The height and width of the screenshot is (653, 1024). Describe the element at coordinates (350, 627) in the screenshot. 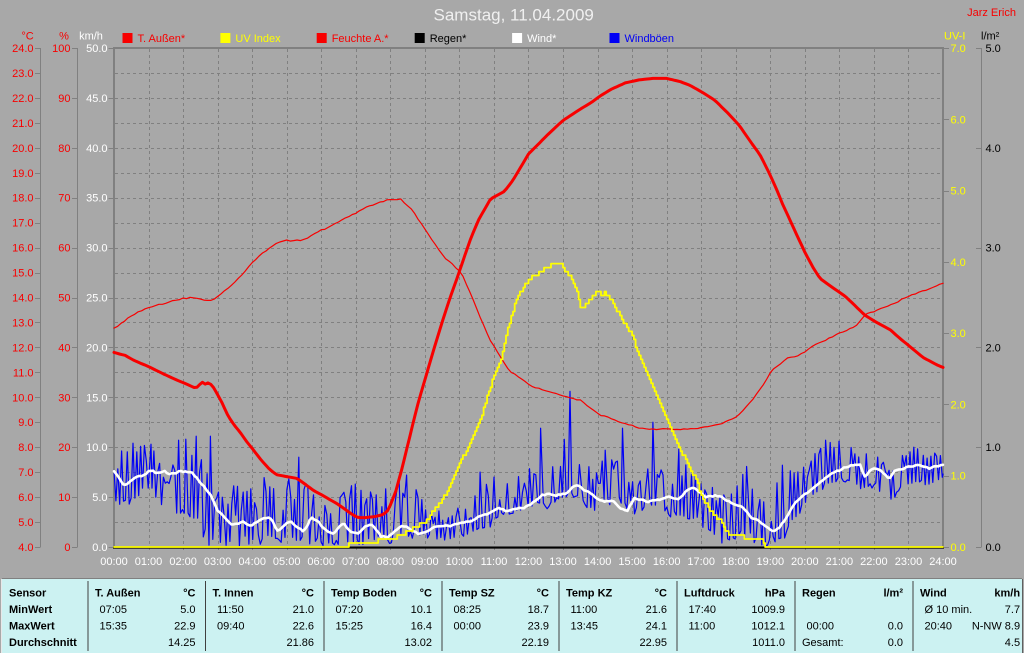

I see `svg-text: 15:25` at that location.